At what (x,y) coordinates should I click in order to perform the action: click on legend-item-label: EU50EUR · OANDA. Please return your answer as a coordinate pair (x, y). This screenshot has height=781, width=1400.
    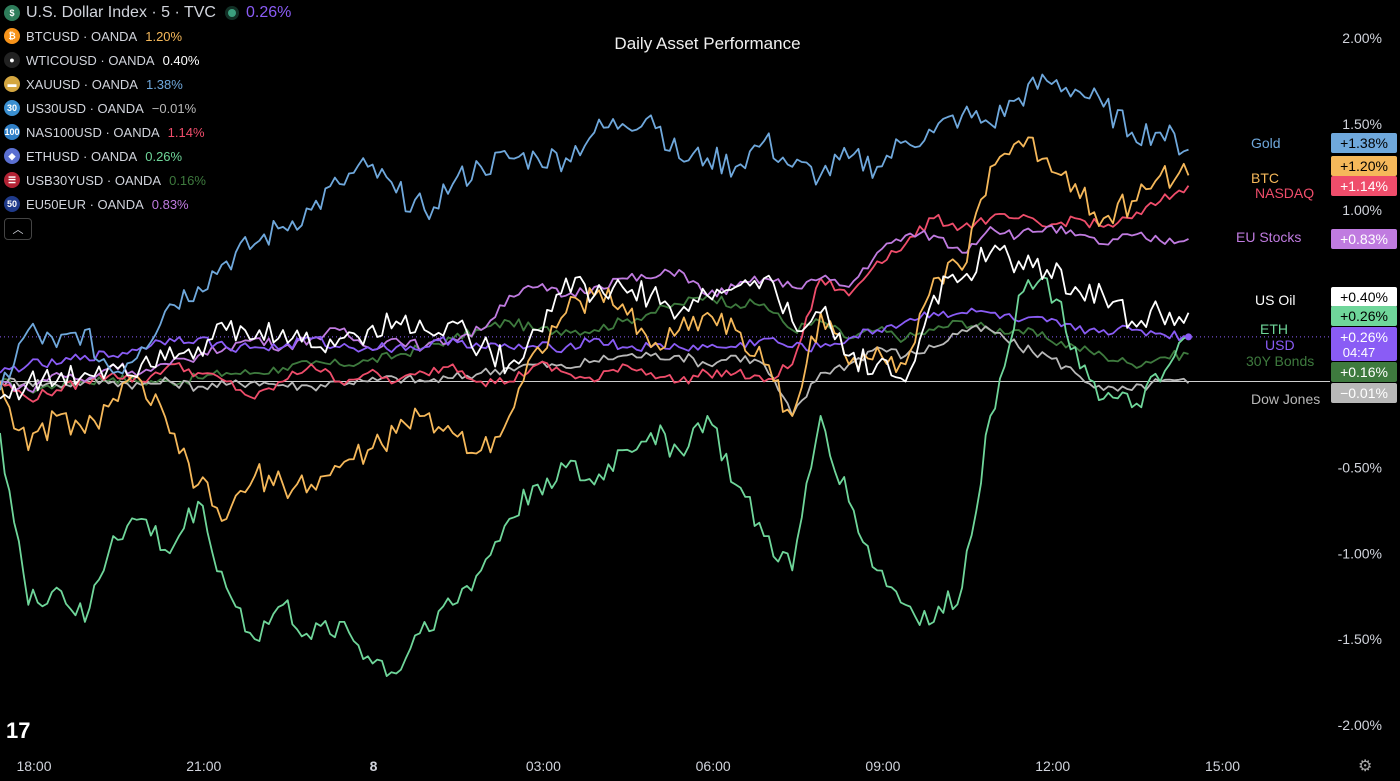
    Looking at the image, I should click on (85, 204).